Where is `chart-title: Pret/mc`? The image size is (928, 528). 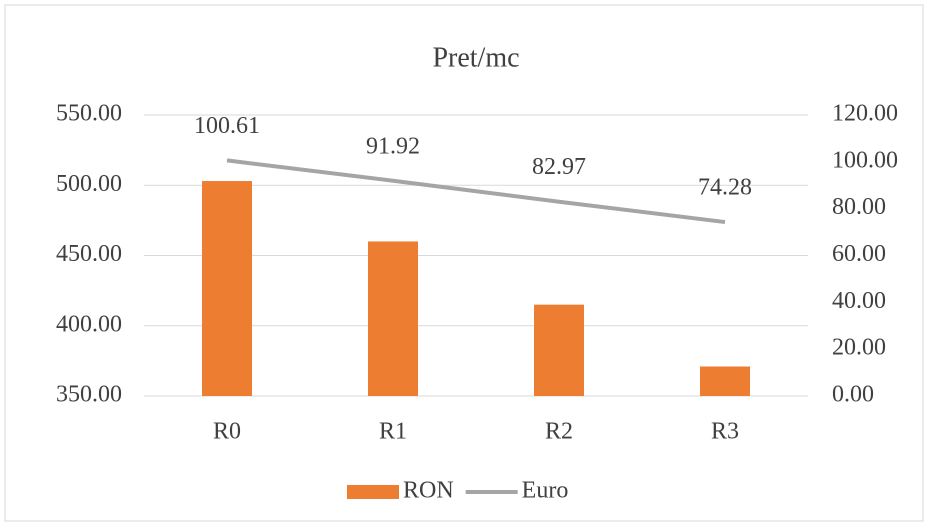 chart-title: Pret/mc is located at coordinates (475, 57).